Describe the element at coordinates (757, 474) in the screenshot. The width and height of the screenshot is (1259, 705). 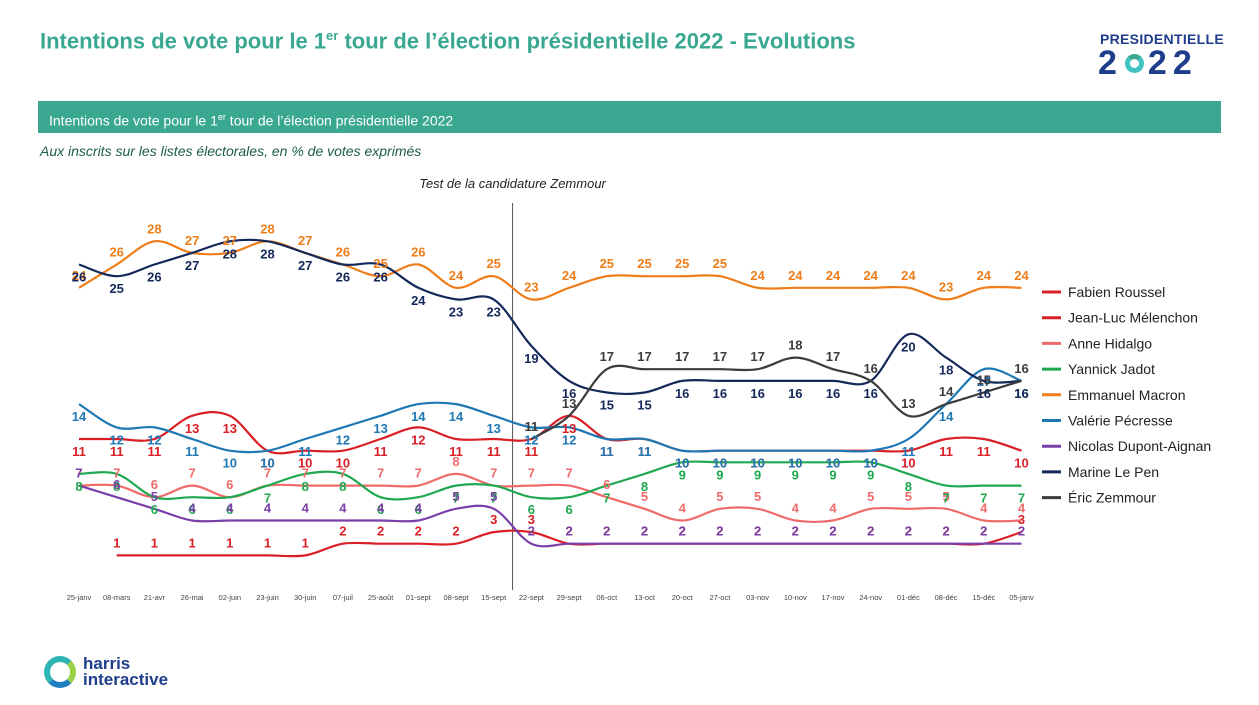
I see `data-label: 9` at that location.